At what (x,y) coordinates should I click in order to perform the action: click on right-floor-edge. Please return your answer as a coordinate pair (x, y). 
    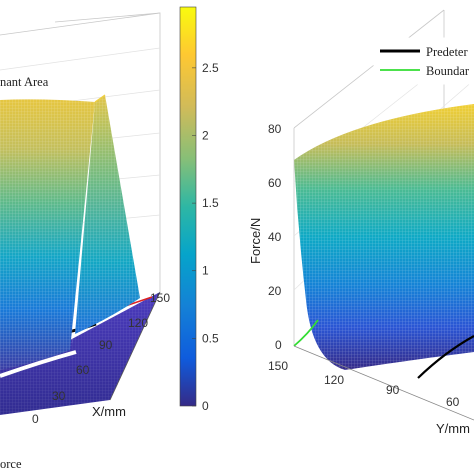
    Looking at the image, I should click on (383, 383).